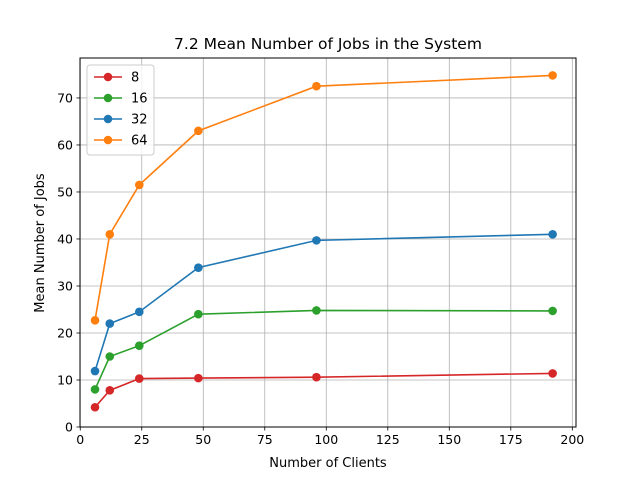 The image size is (640, 480). What do you see at coordinates (65, 144) in the screenshot?
I see `y-tick-label: 60` at bounding box center [65, 144].